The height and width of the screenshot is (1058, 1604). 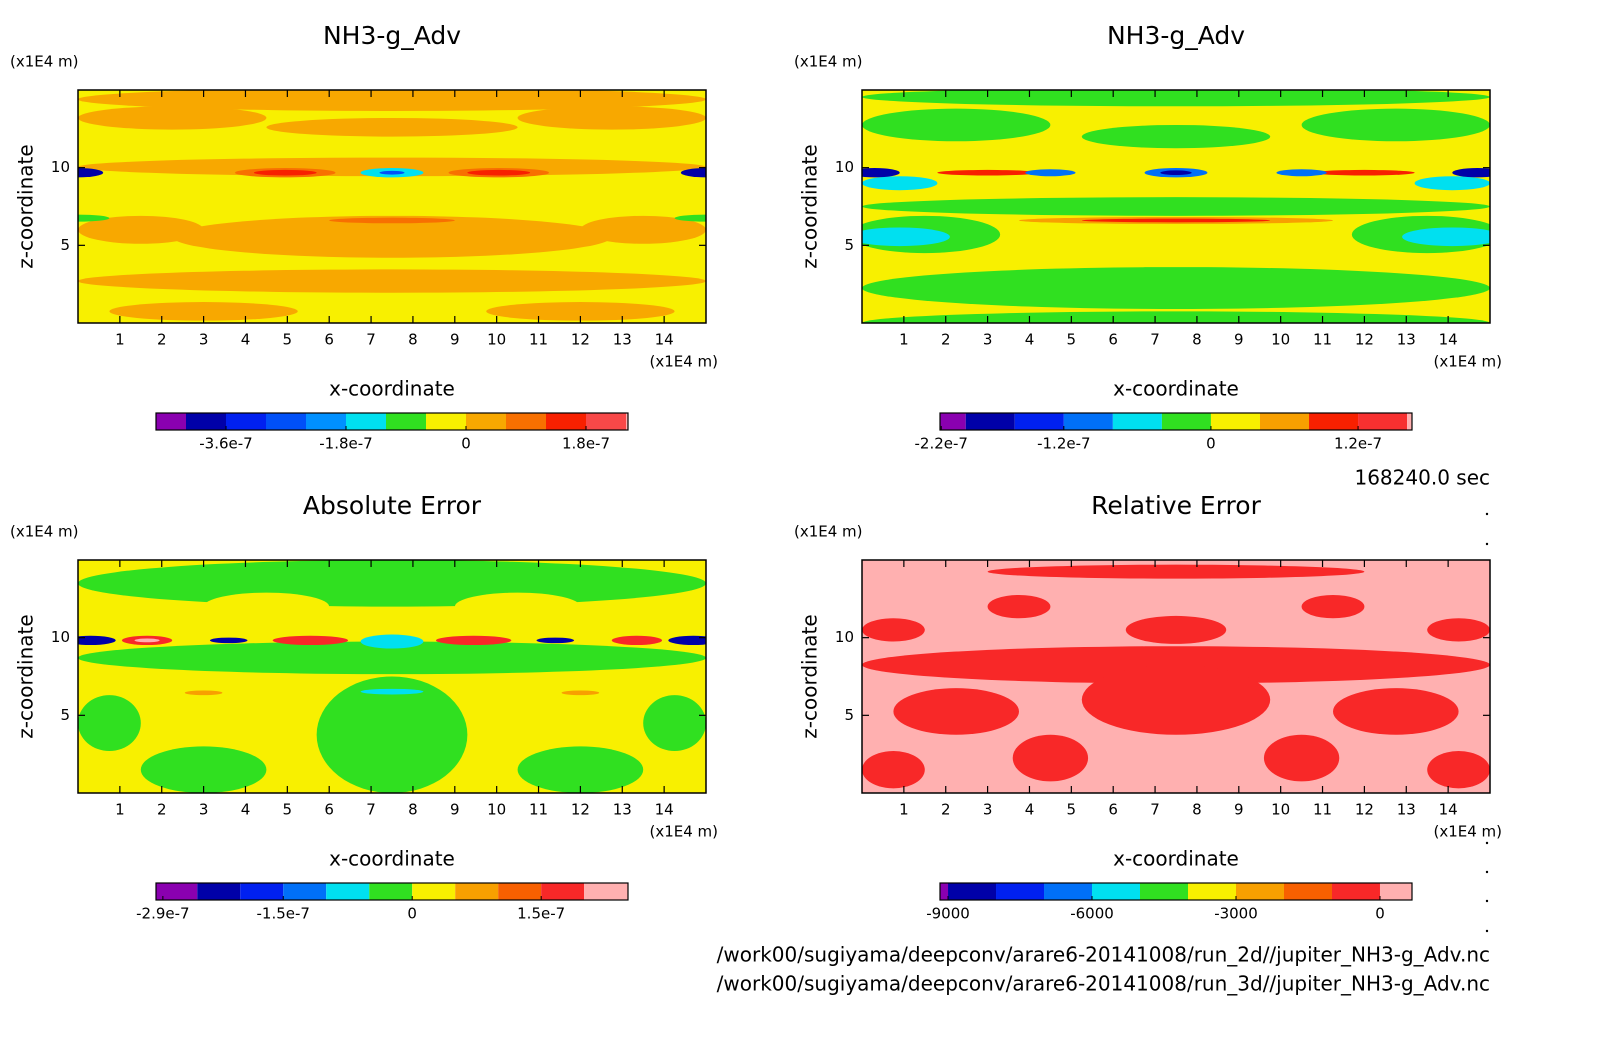 What do you see at coordinates (1358, 444) in the screenshot?
I see `colorbar-tick-label: 1.2e-7` at bounding box center [1358, 444].